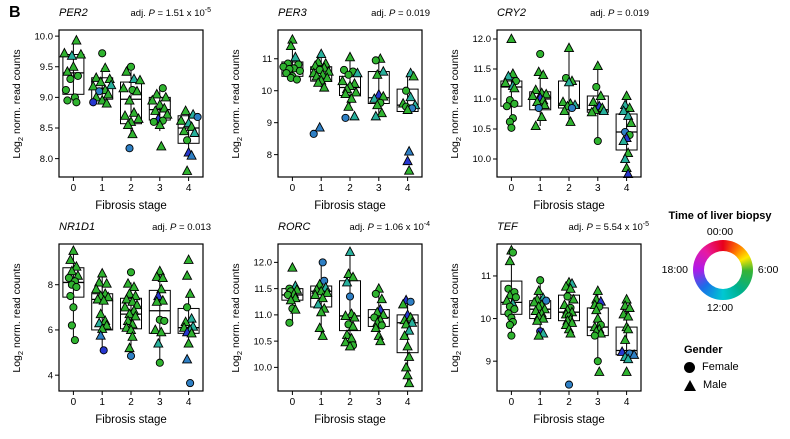  Describe the element at coordinates (131, 206) in the screenshot. I see `x-axis-label: Fibrosis stage` at that location.